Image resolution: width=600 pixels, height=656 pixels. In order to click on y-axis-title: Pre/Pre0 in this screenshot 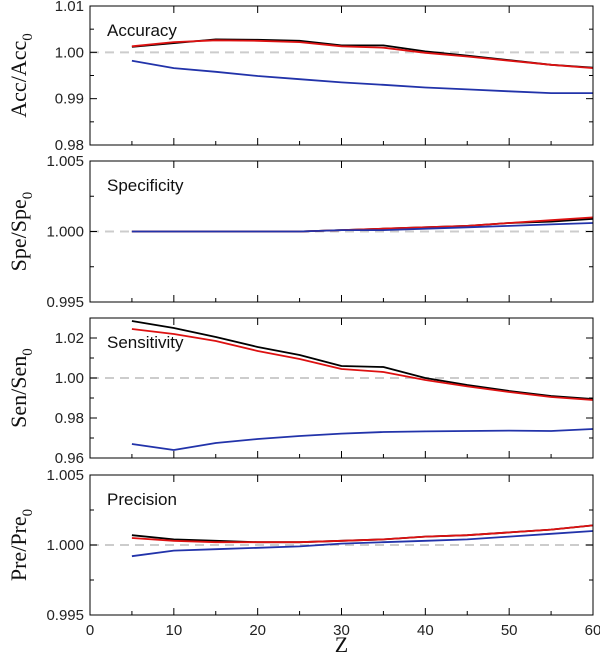, I will do `click(21, 545)`.